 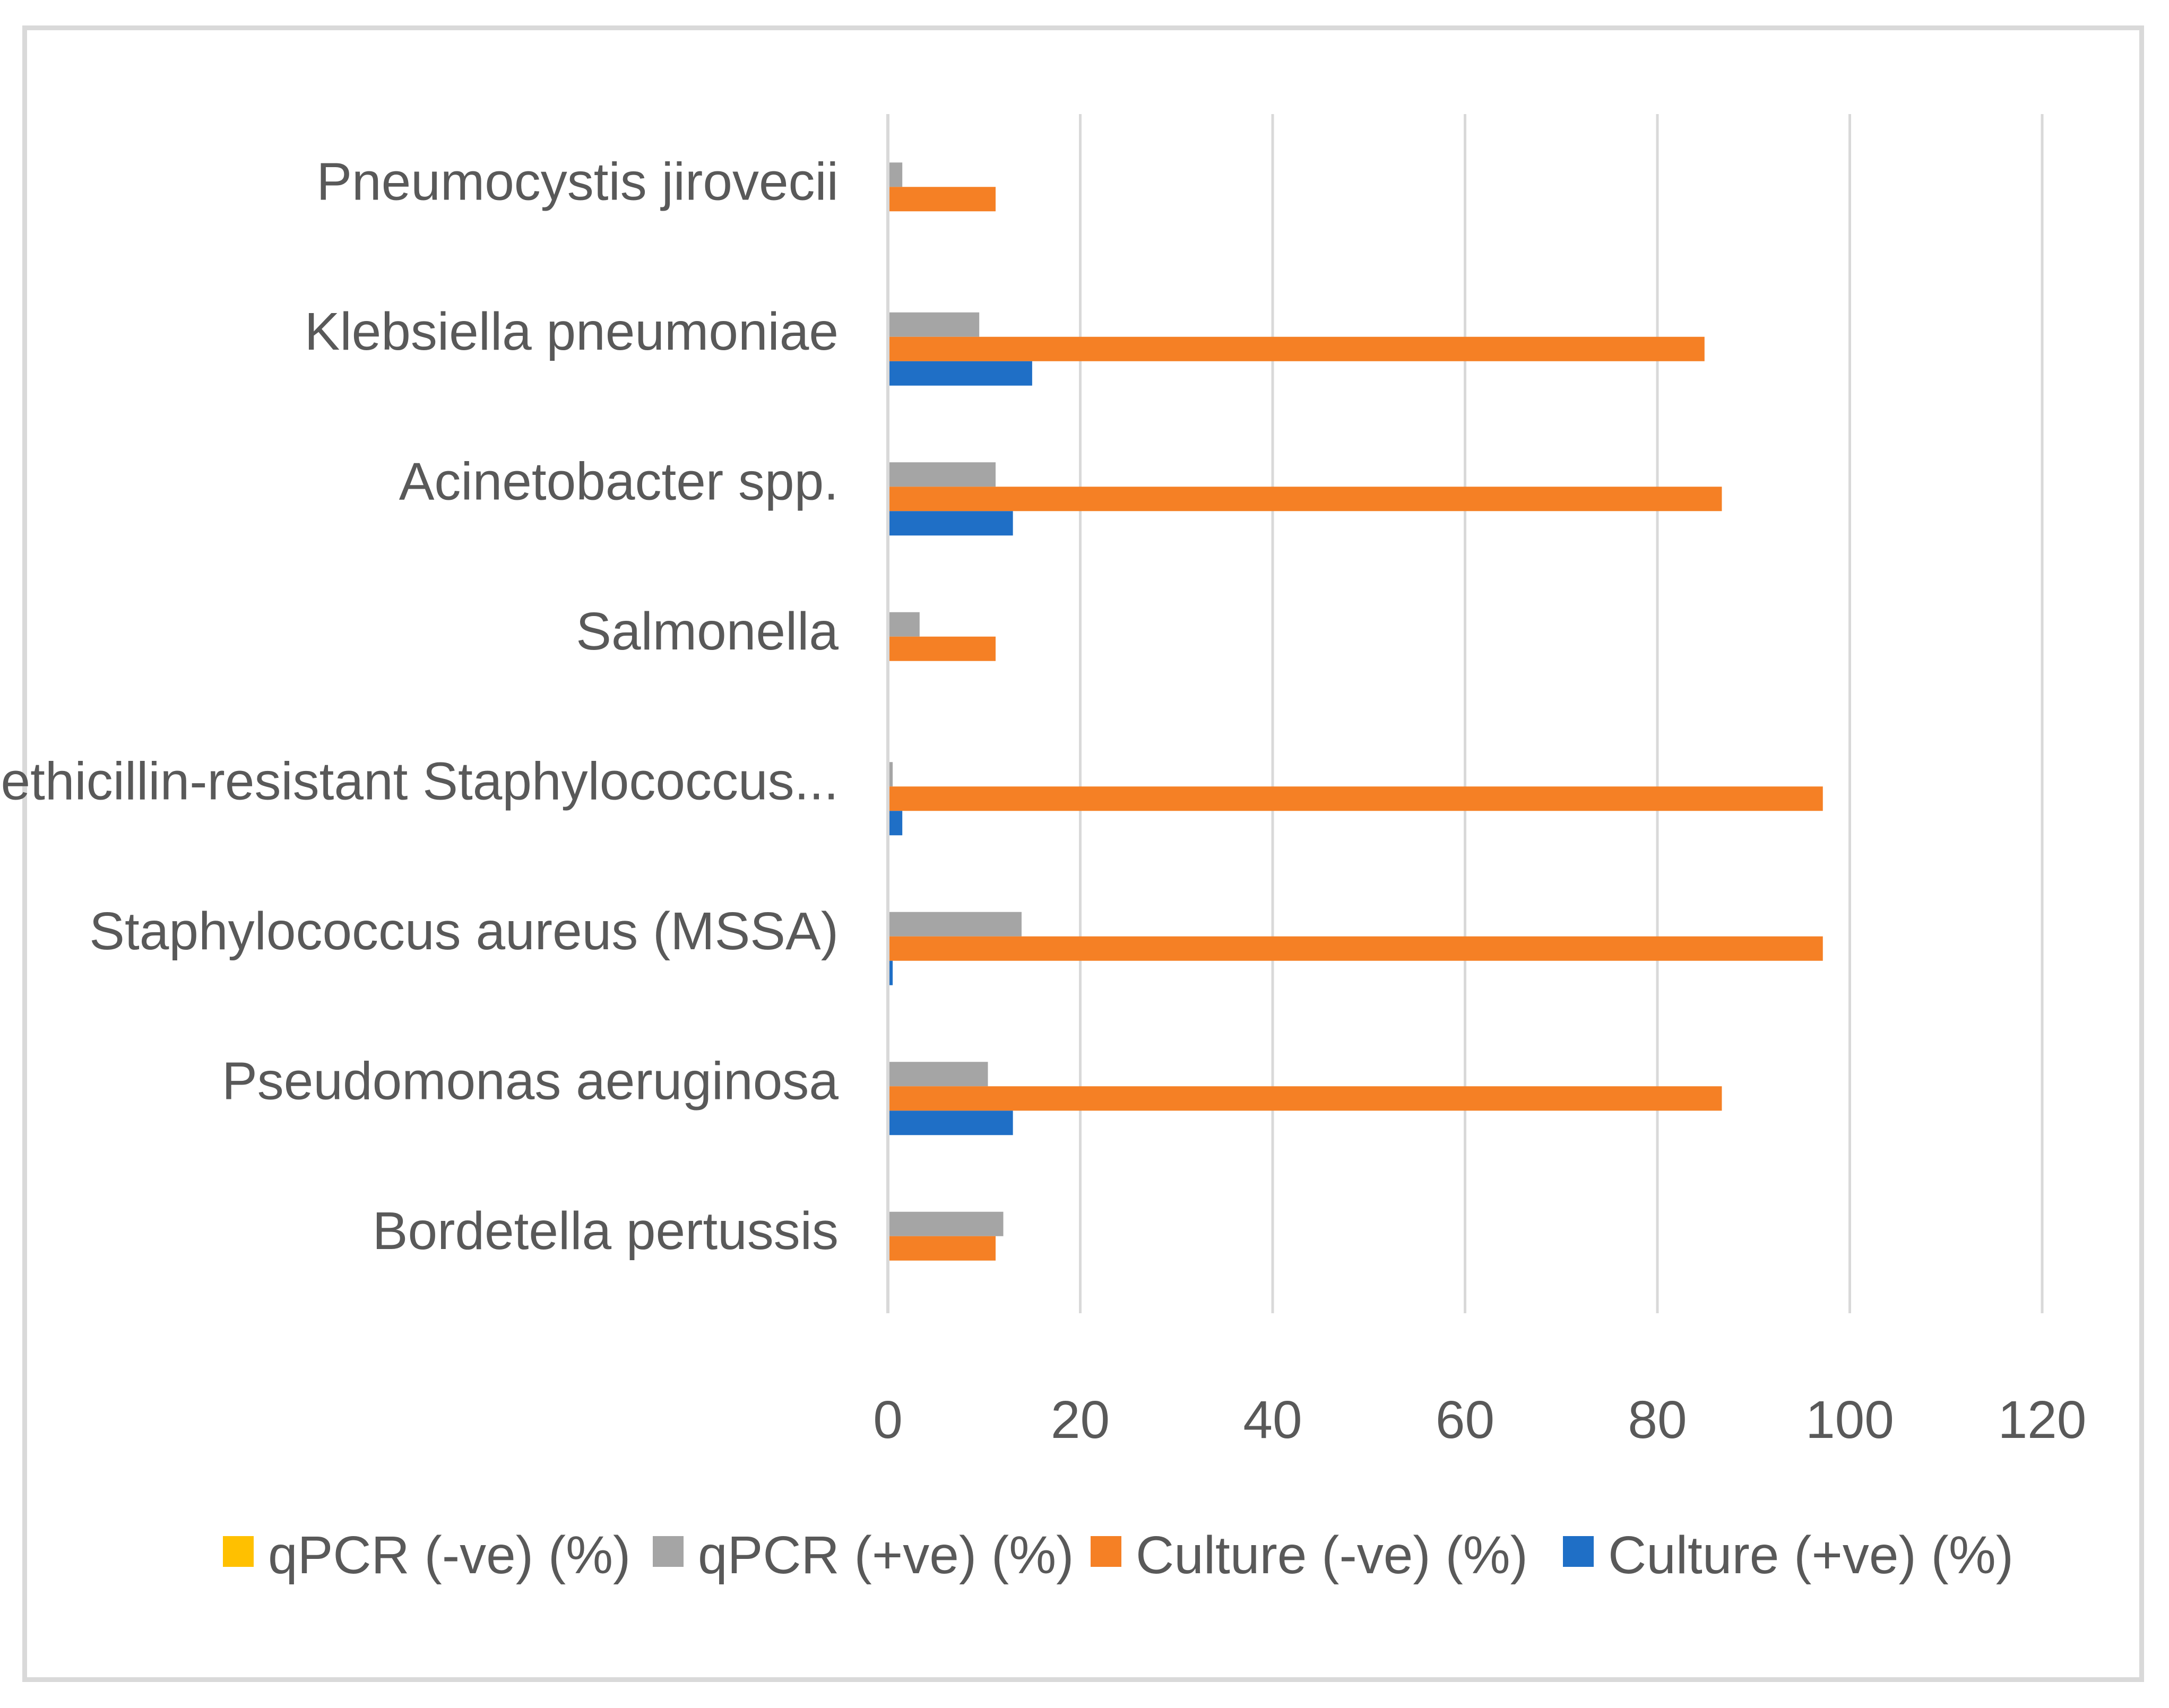 What do you see at coordinates (904, 625) in the screenshot?
I see `bar-qpcr-ve--4` at bounding box center [904, 625].